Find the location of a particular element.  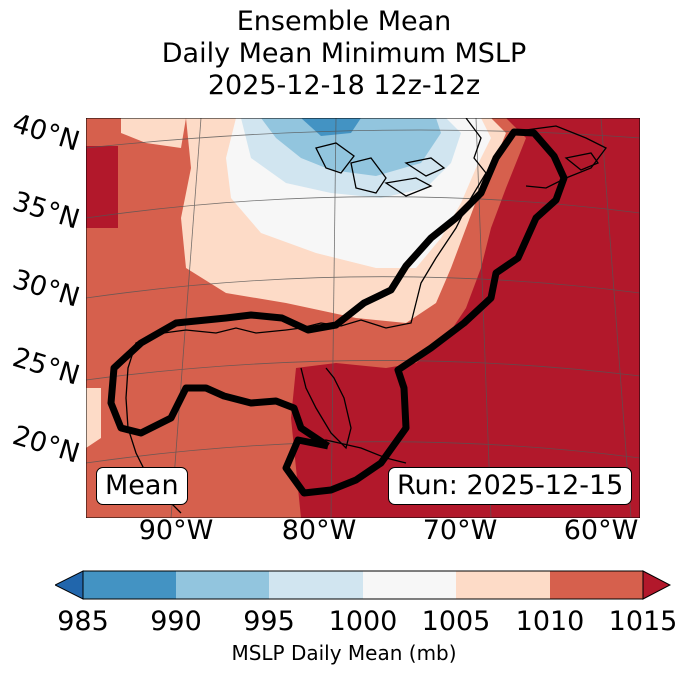

colorbar-extend-high is located at coordinates (656, 585).